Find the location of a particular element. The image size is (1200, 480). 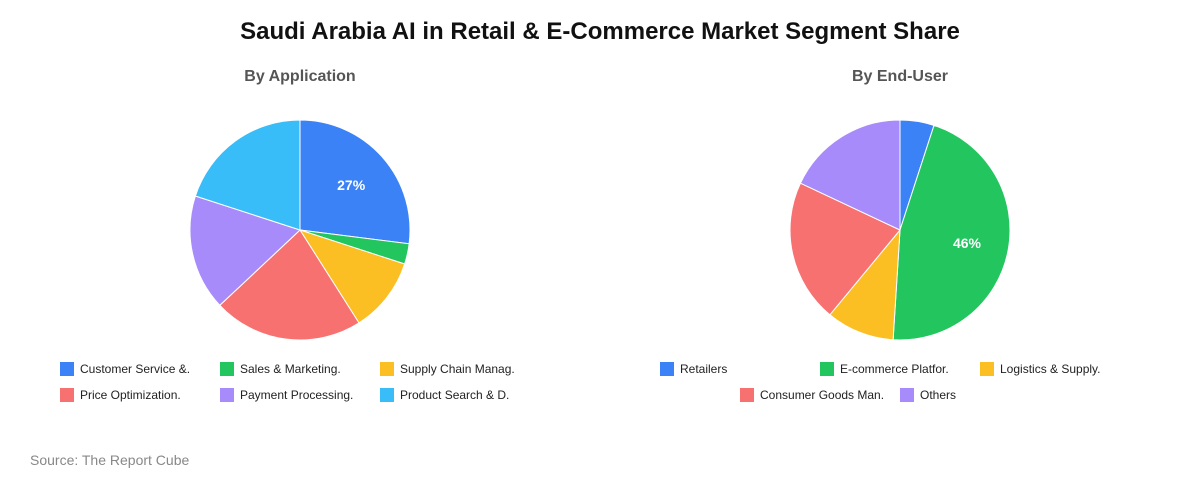

data-label: 27% is located at coordinates (351, 185).